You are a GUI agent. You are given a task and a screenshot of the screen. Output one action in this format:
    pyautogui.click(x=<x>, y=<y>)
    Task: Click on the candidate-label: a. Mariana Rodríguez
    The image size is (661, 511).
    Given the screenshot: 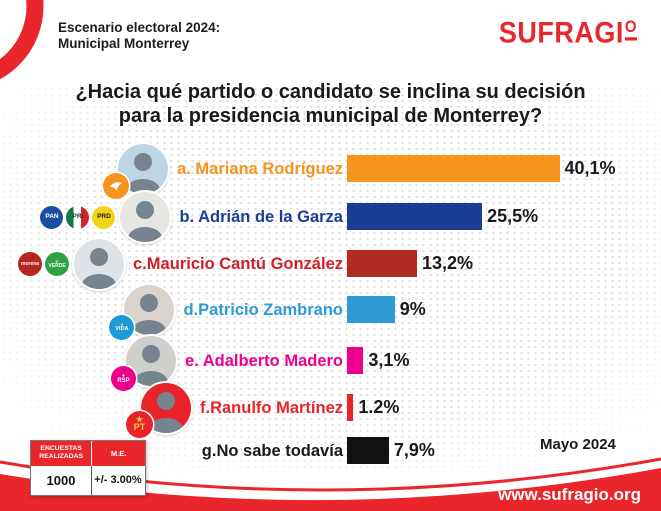 What is the action you would take?
    pyautogui.click(x=260, y=168)
    